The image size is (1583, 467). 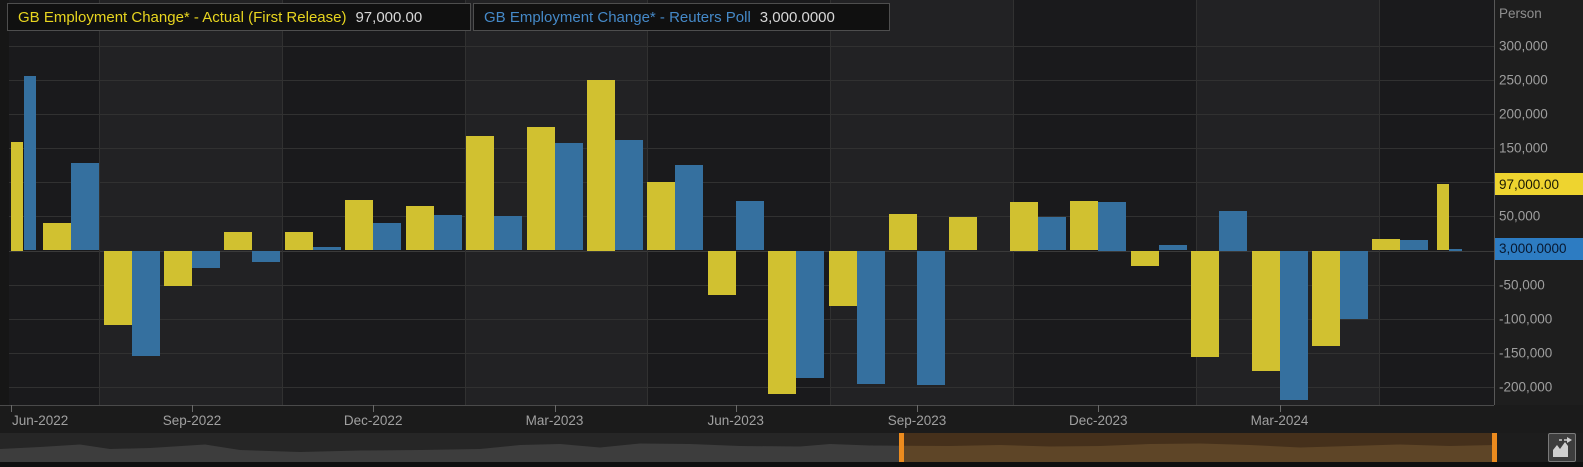 What do you see at coordinates (298, 241) in the screenshot?
I see `bar-actual-Nov-2022` at bounding box center [298, 241].